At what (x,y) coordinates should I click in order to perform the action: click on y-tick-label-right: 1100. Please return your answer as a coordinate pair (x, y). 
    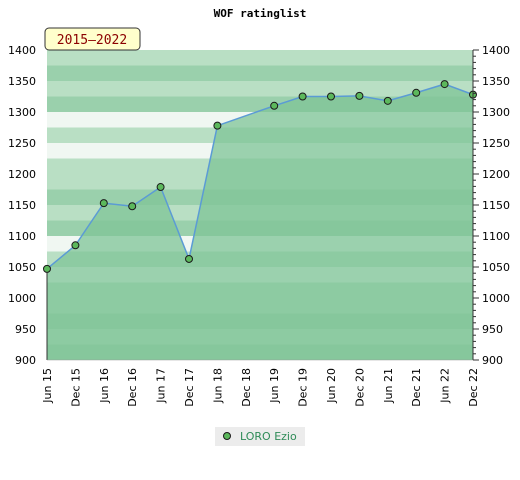
    Looking at the image, I should click on (496, 236).